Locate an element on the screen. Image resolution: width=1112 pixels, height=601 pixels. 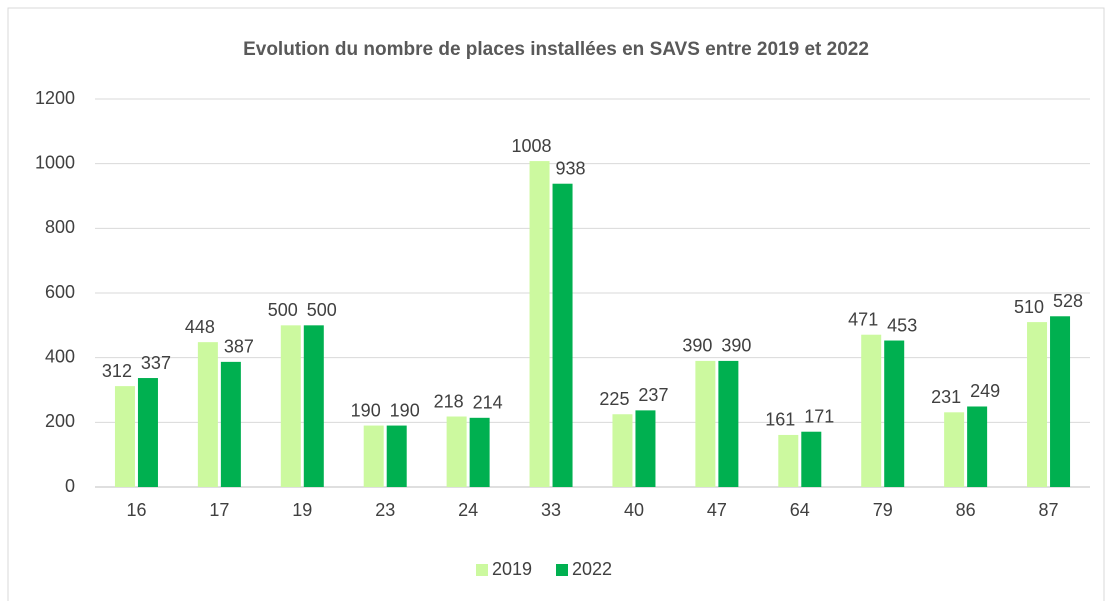
data-label: 528 is located at coordinates (1068, 301).